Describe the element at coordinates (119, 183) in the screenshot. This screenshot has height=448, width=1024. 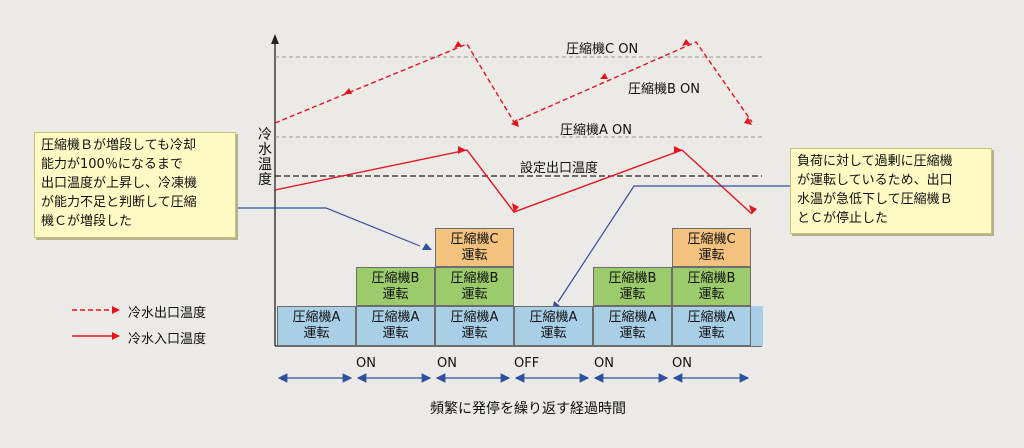
I see `note-left-line: 出口温度が上昇し、冷凍機` at that location.